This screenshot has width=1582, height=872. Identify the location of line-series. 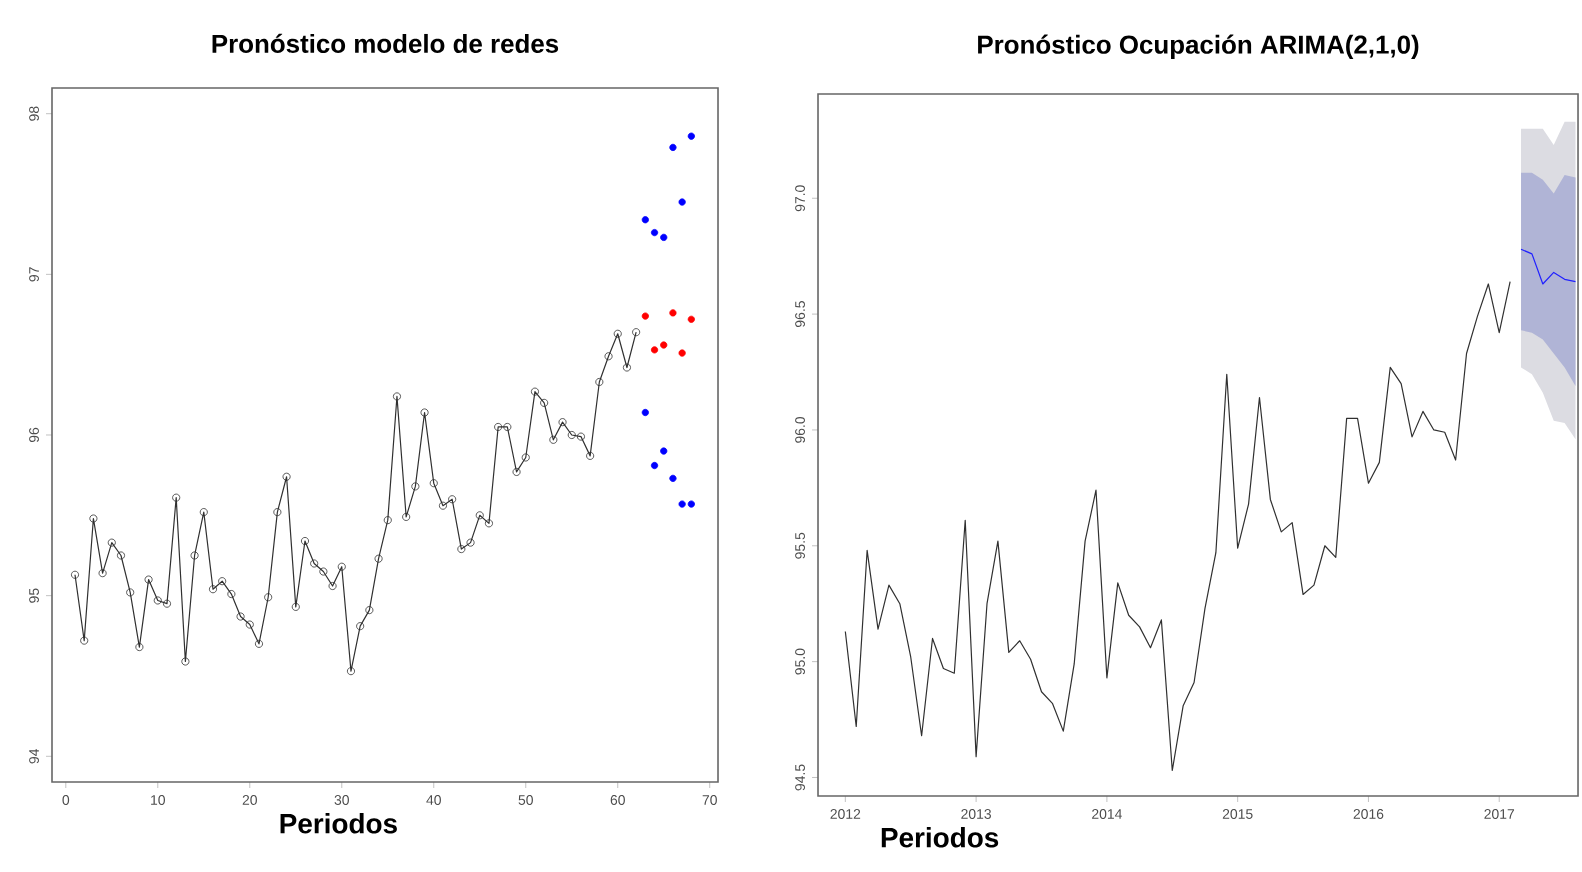
(1548, 266).